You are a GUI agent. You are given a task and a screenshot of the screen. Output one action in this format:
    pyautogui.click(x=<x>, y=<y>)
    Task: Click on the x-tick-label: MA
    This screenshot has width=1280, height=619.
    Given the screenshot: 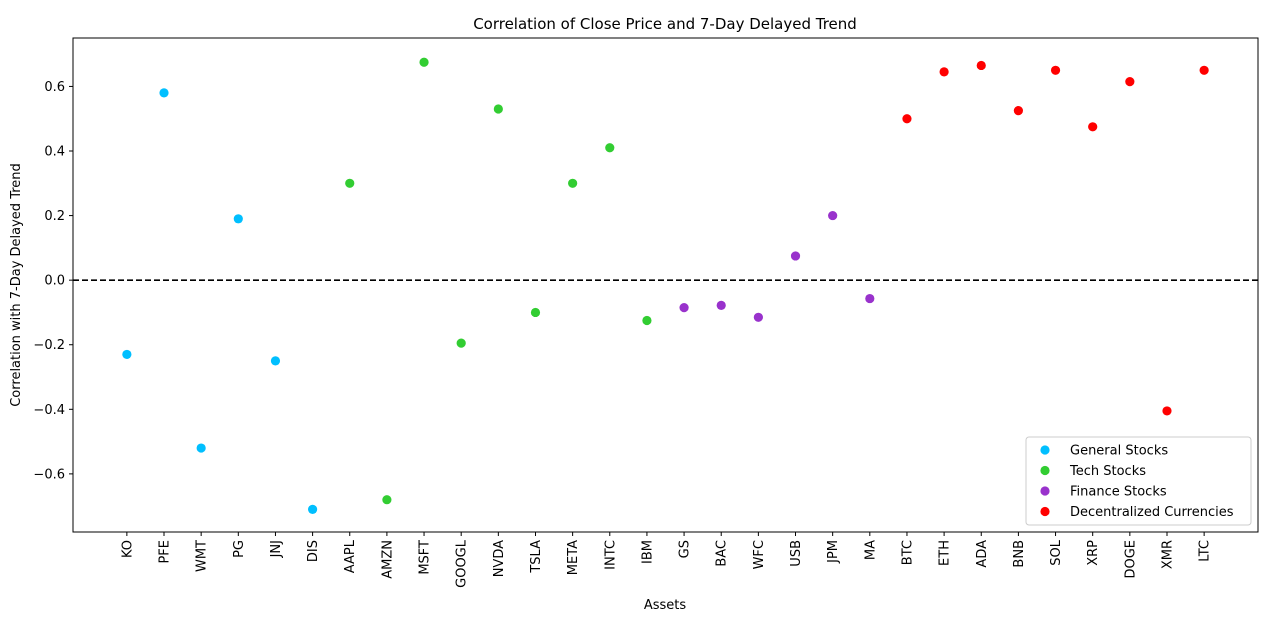 What is the action you would take?
    pyautogui.click(x=870, y=550)
    